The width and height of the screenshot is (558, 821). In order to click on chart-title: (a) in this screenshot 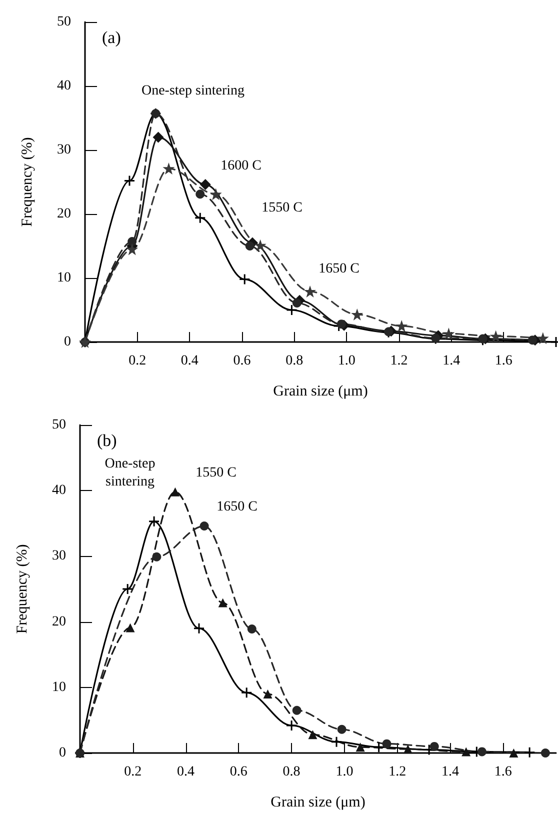, I will do `click(111, 37)`.